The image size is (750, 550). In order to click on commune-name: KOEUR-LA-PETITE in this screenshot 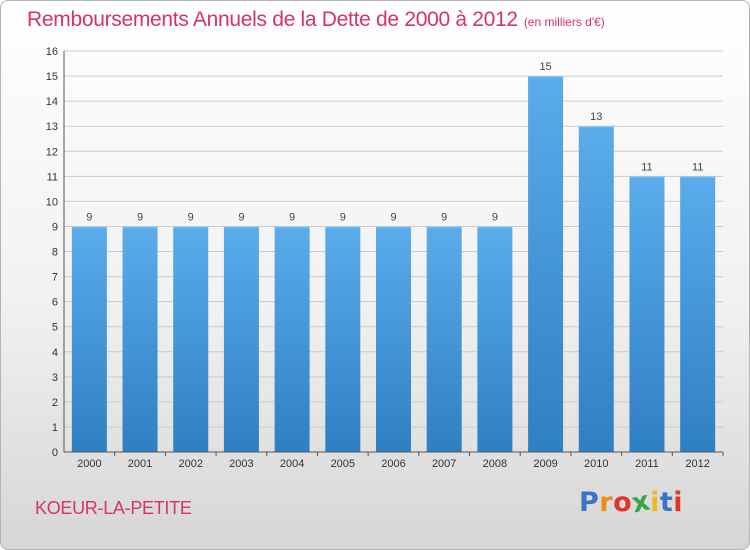, I will do `click(113, 508)`.